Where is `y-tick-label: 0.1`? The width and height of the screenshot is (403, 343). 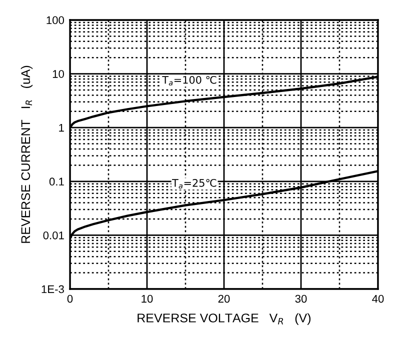
y-tick-label: 0.1 is located at coordinates (56, 182).